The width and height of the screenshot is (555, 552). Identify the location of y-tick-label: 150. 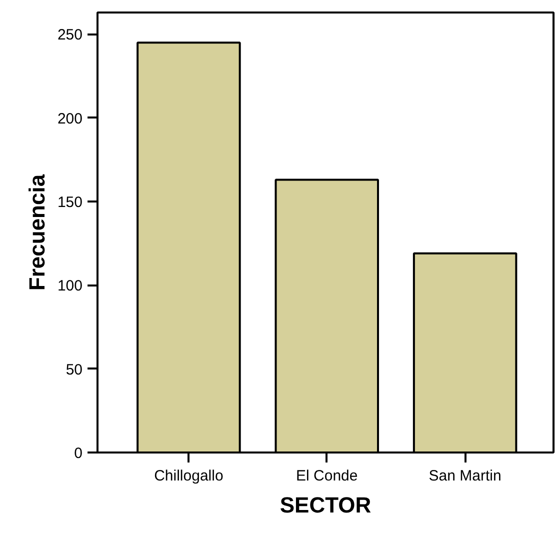
(70, 203).